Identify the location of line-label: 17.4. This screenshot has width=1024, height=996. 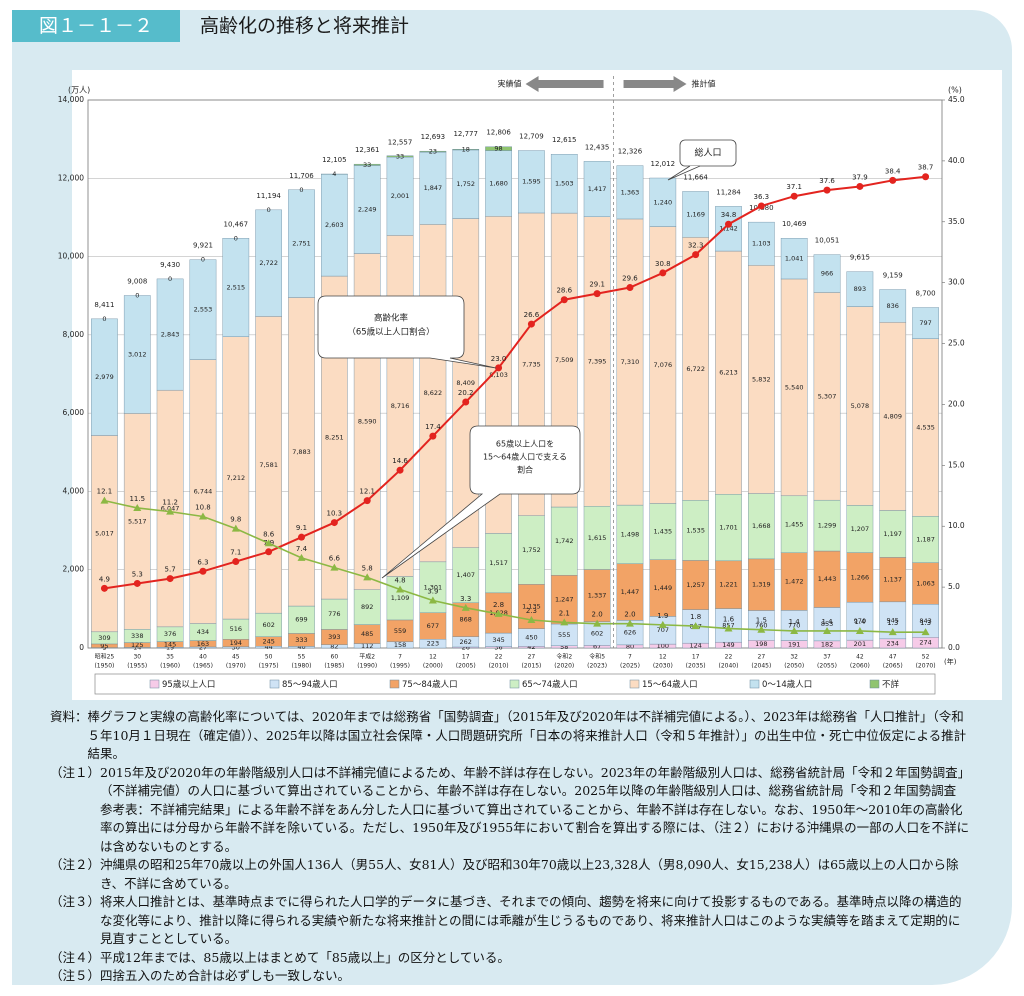
(433, 427).